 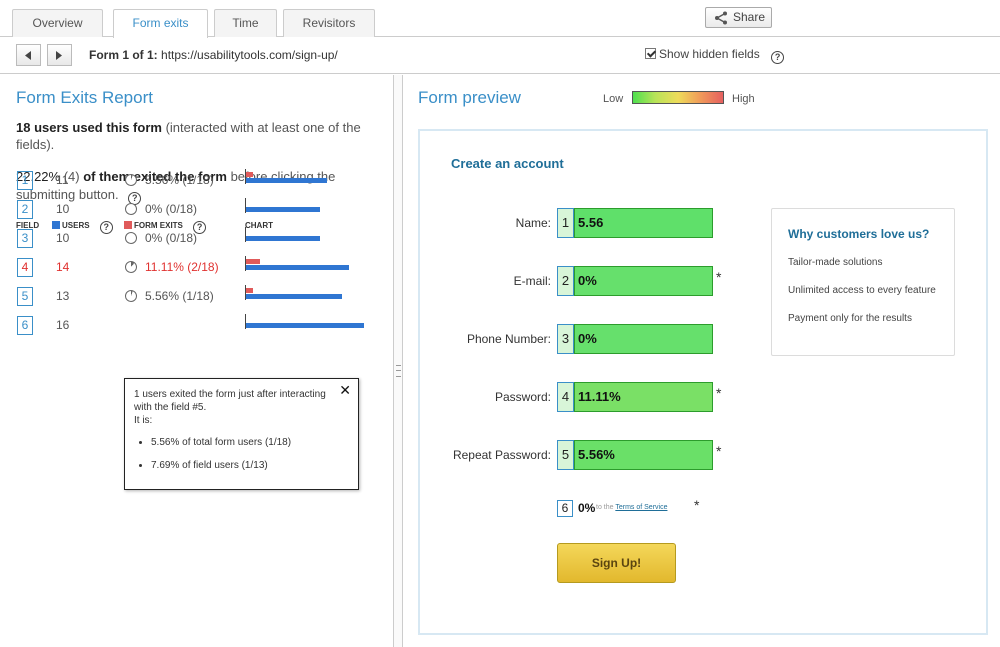 I want to click on form-exits-text: 0% (0/18), so click(x=171, y=209).